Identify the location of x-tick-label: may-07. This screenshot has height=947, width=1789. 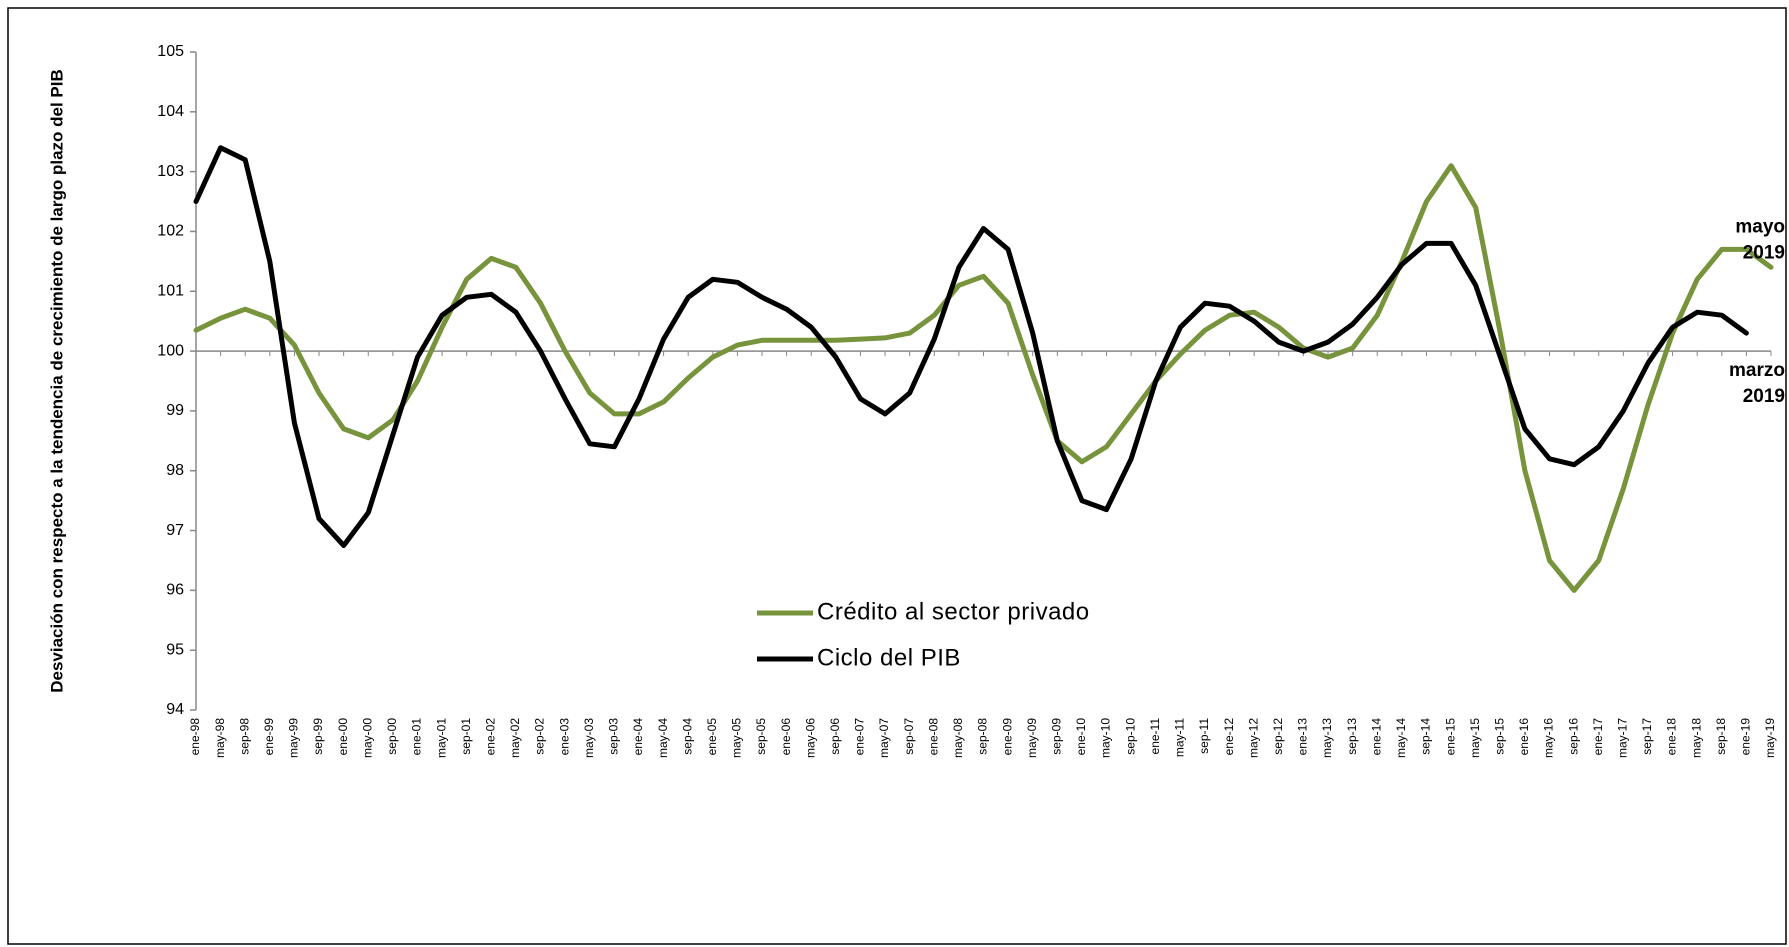
(884, 738).